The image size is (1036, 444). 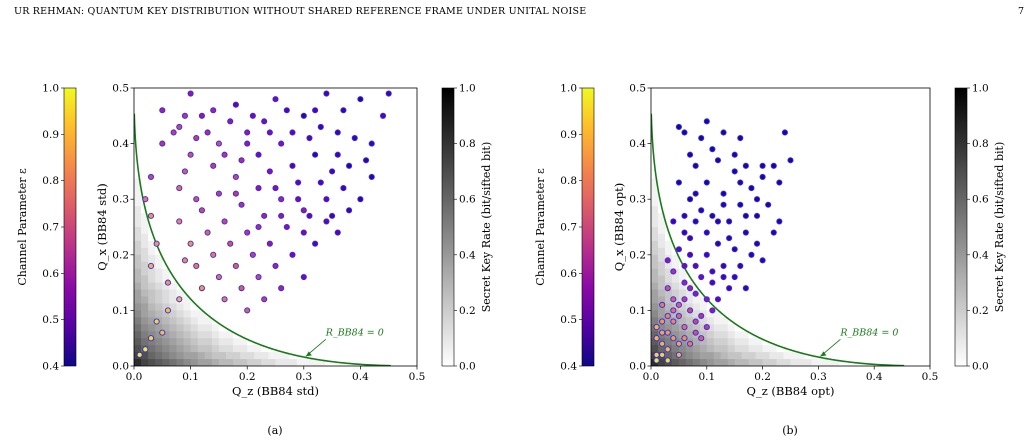 What do you see at coordinates (22, 227) in the screenshot?
I see `epsilon-colorbar-label: Channel Parameter ε` at bounding box center [22, 227].